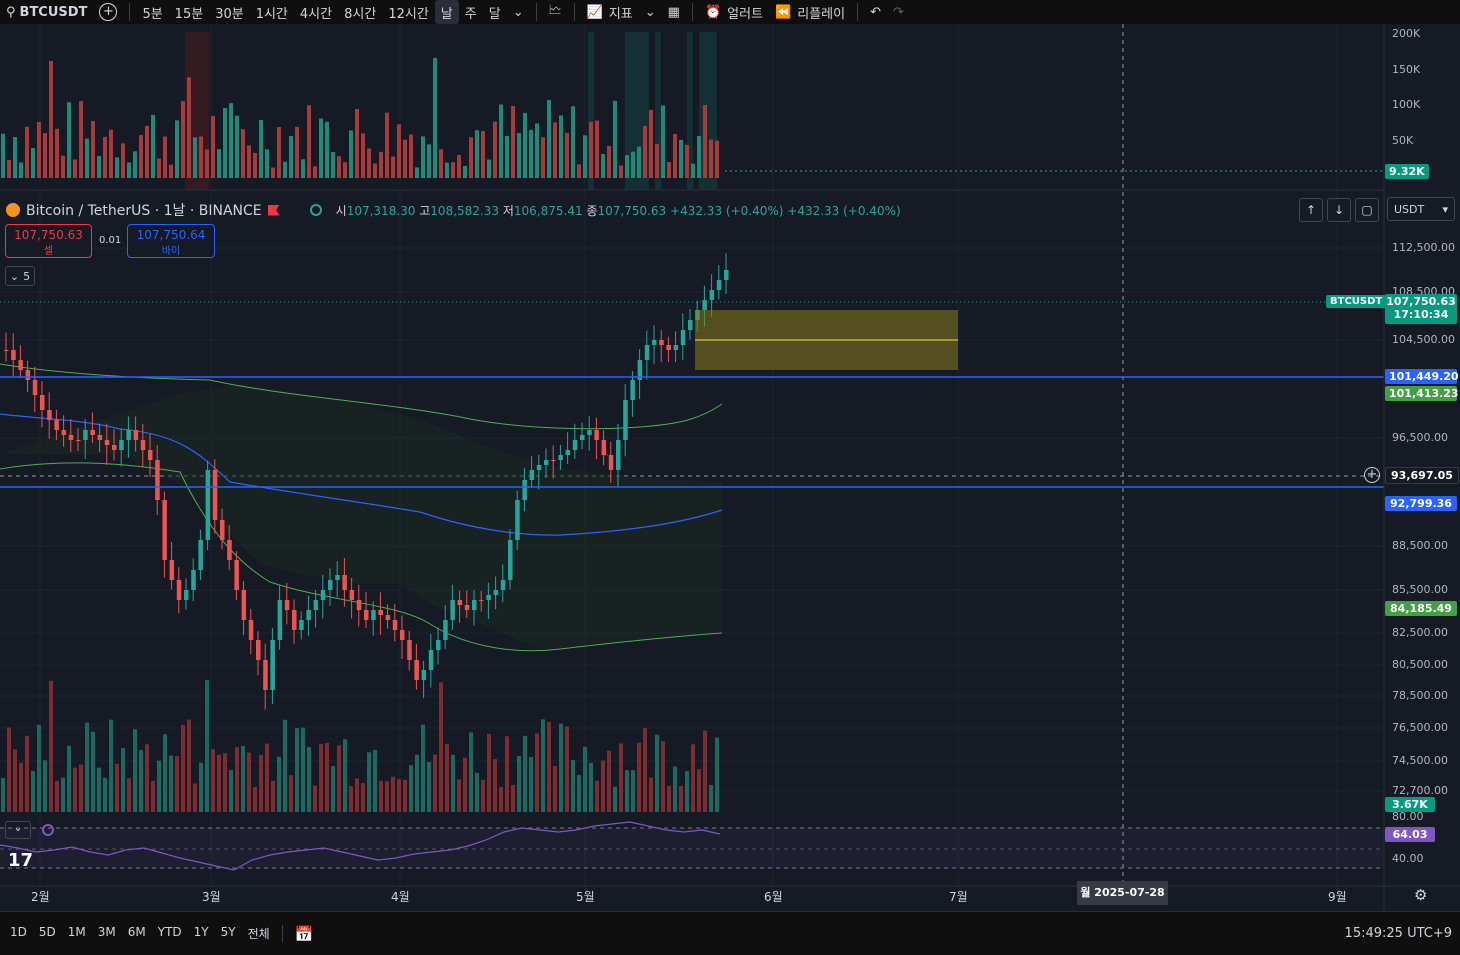  I want to click on interval-4: 4시간, so click(316, 14).